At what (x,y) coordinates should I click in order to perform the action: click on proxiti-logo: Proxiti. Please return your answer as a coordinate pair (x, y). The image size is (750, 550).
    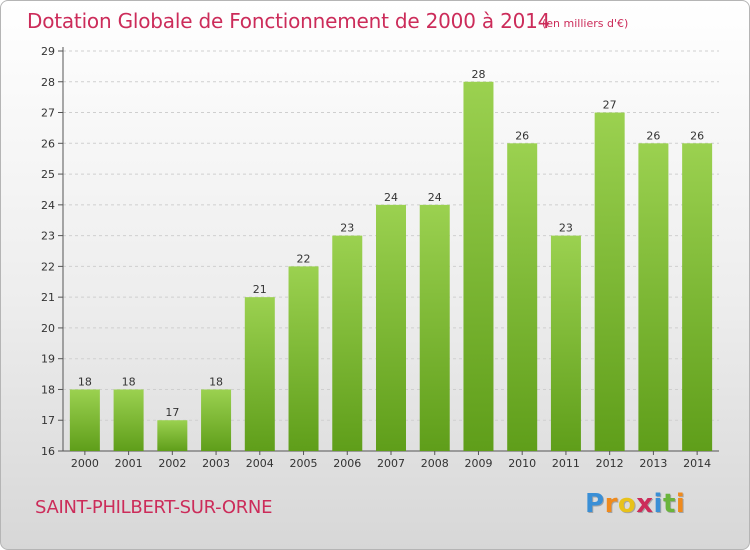
    Looking at the image, I should click on (635, 504).